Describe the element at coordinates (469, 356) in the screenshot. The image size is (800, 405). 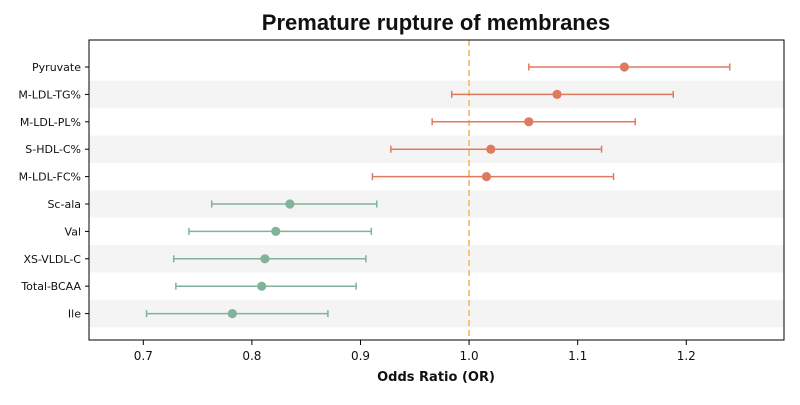
I see `x-tick-label: 1.0` at that location.